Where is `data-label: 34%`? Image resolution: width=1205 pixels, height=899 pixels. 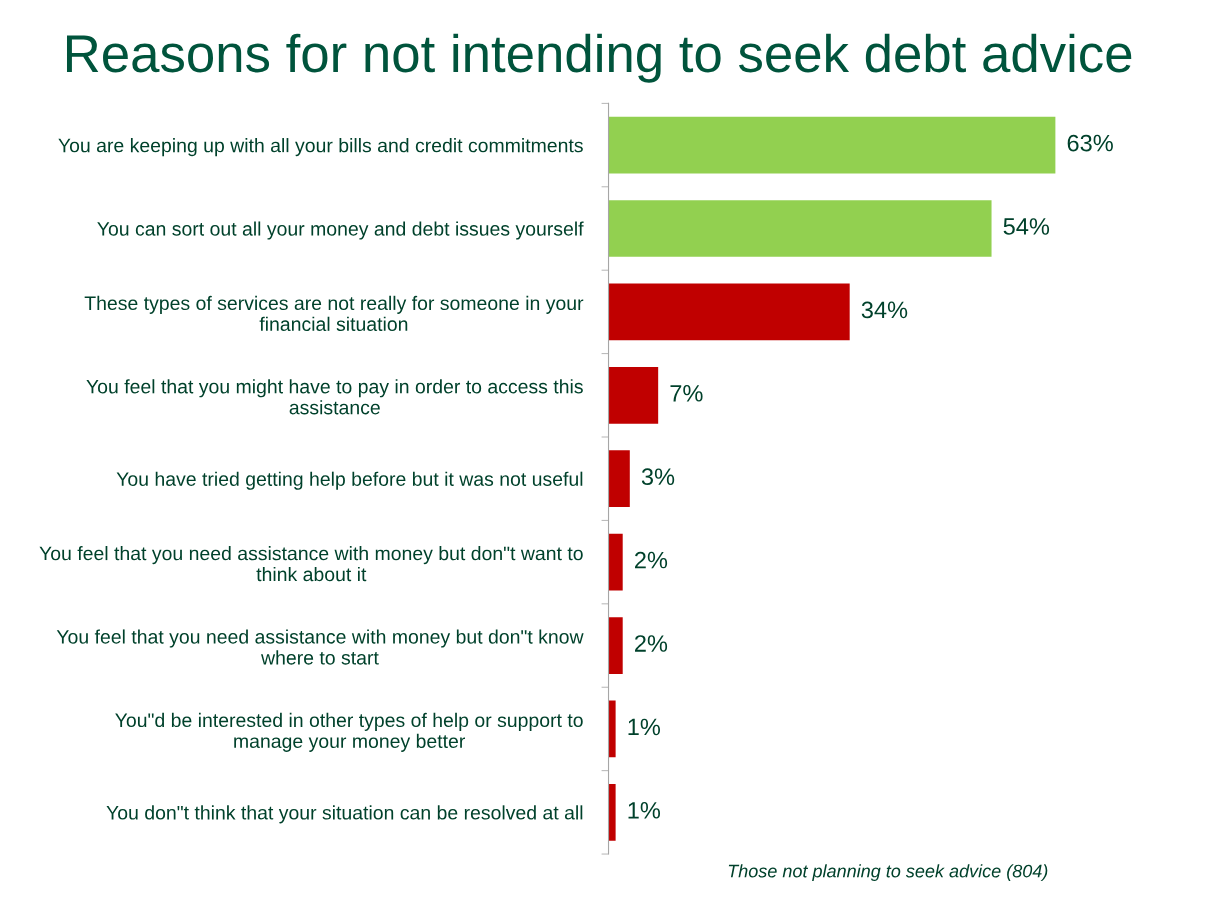 data-label: 34% is located at coordinates (884, 310).